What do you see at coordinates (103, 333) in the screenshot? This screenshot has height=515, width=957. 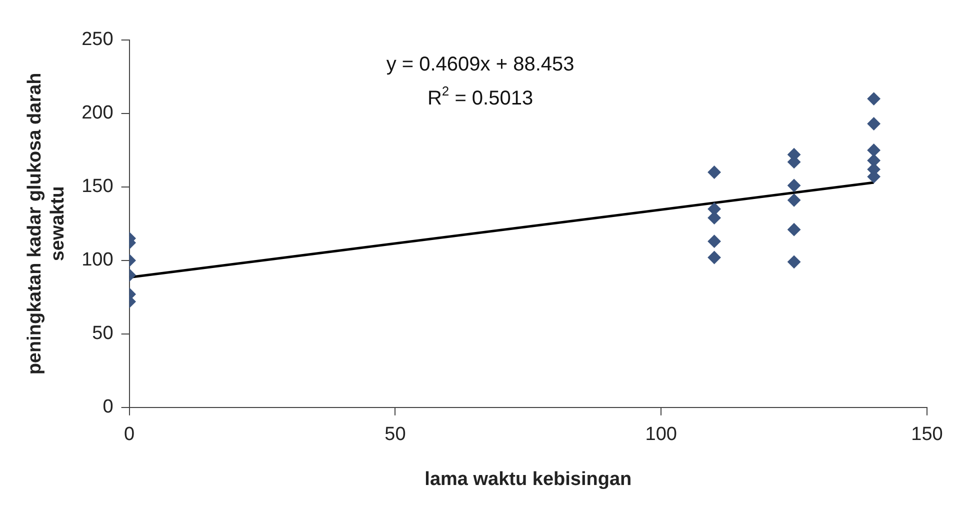 I see `y-tick-label: 50` at bounding box center [103, 333].